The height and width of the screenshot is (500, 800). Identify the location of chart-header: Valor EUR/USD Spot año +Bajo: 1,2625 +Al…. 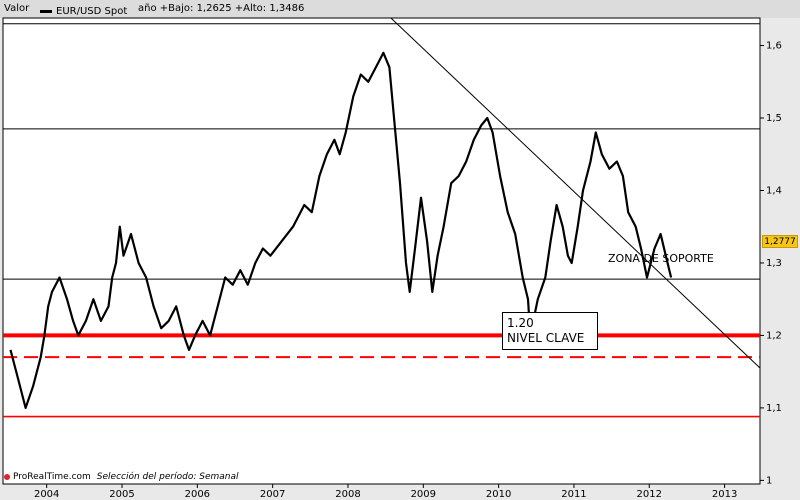
(400, 9).